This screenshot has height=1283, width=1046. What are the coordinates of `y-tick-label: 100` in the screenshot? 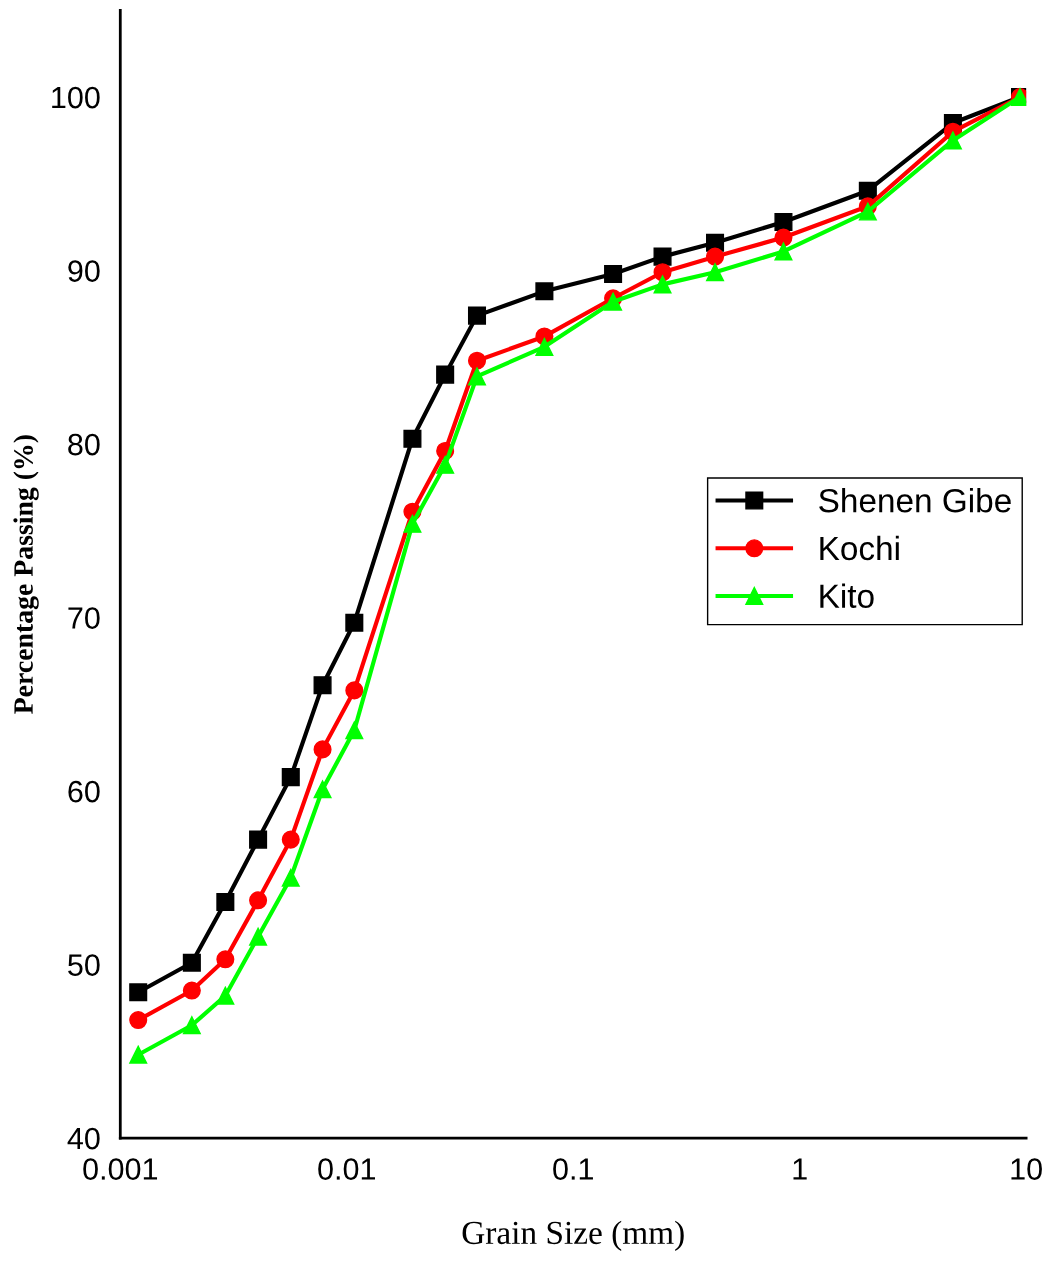 It's located at (76, 97).